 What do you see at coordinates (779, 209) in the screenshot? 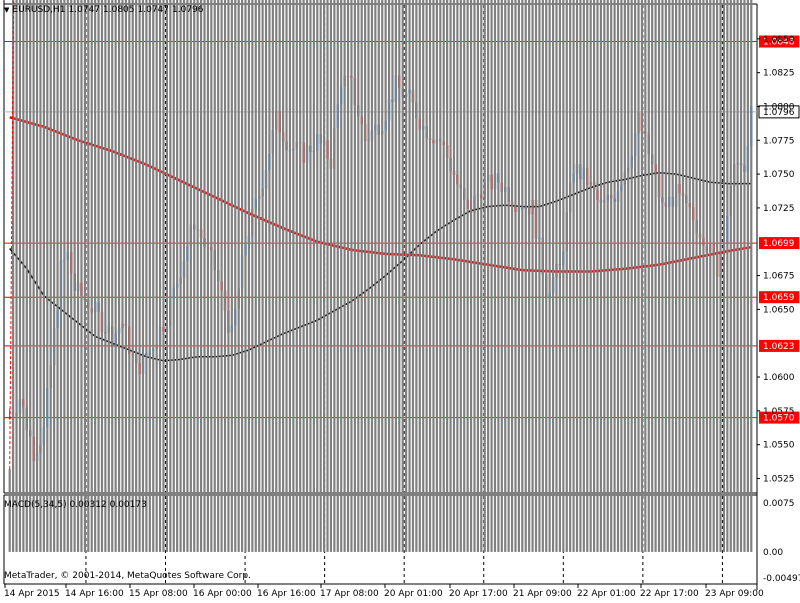
I see `price-tick-label-5: 1.0725` at bounding box center [779, 209].